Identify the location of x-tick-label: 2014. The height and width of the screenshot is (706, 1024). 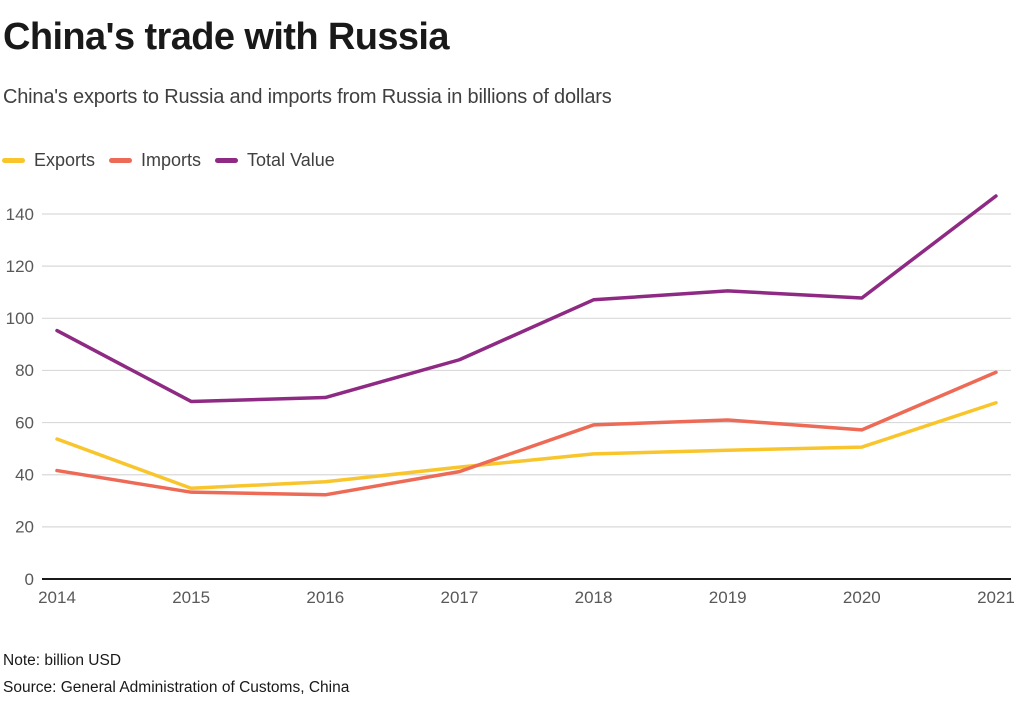
(57, 597).